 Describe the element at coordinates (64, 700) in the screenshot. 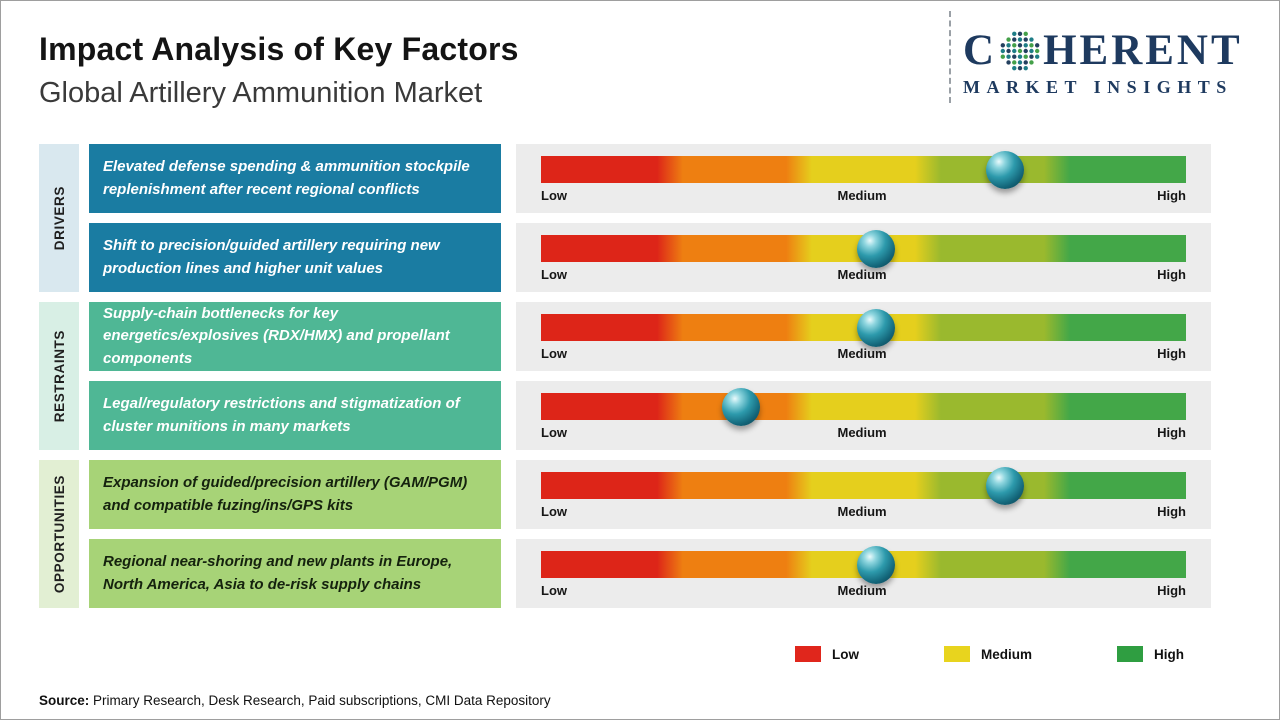

I see `source-label: Source:` at that location.